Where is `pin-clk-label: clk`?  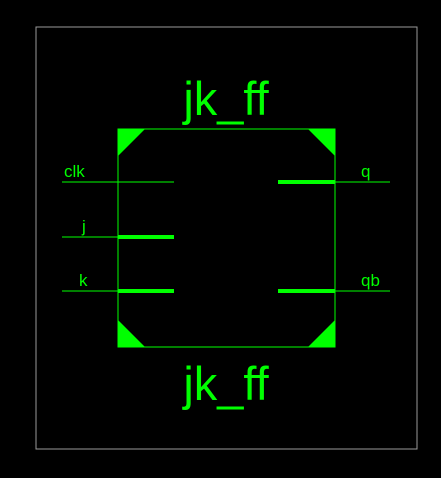
pin-clk-label: clk is located at coordinates (74, 171).